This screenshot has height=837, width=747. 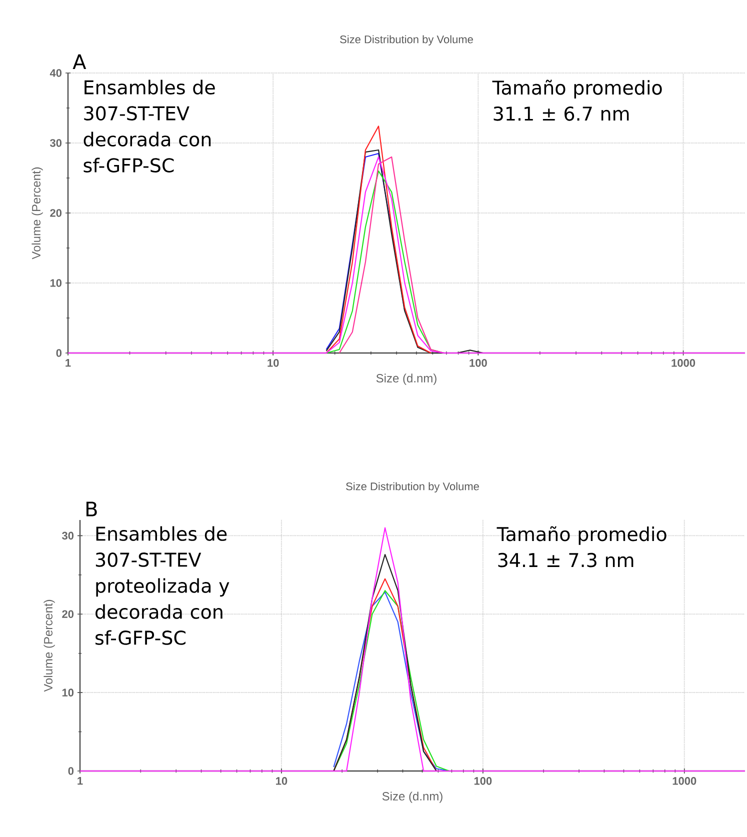 What do you see at coordinates (56, 73) in the screenshot?
I see `y-tick-label: 40` at bounding box center [56, 73].